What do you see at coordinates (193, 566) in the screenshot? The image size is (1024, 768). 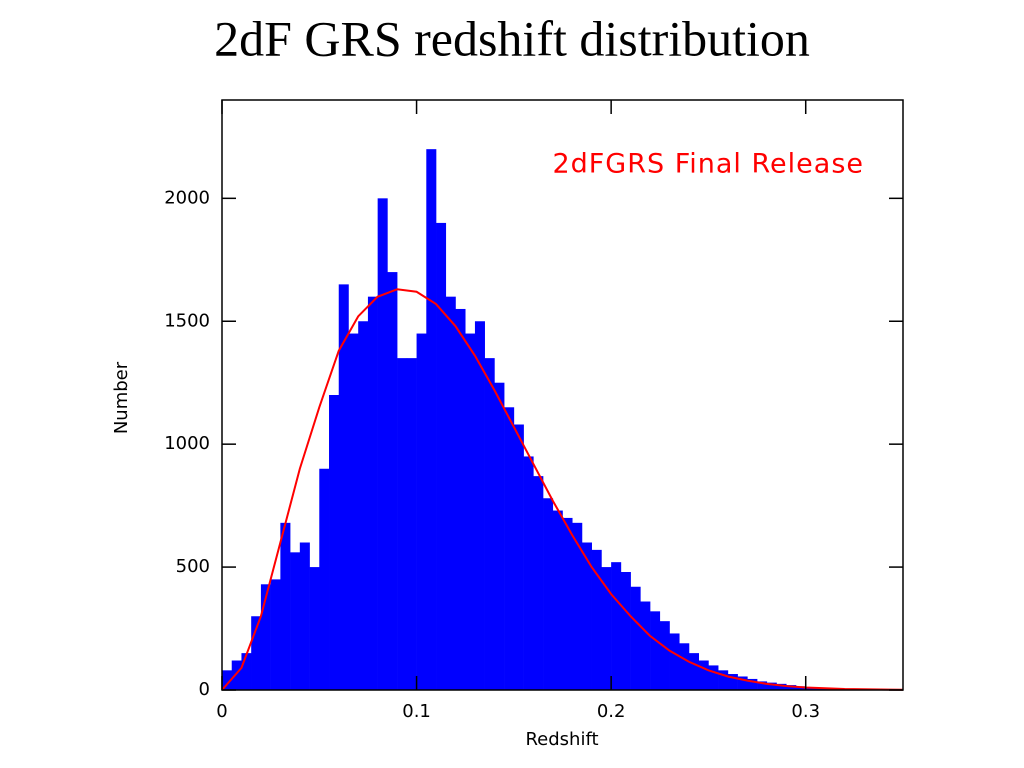 I see `y-tick-label: 500` at bounding box center [193, 566].